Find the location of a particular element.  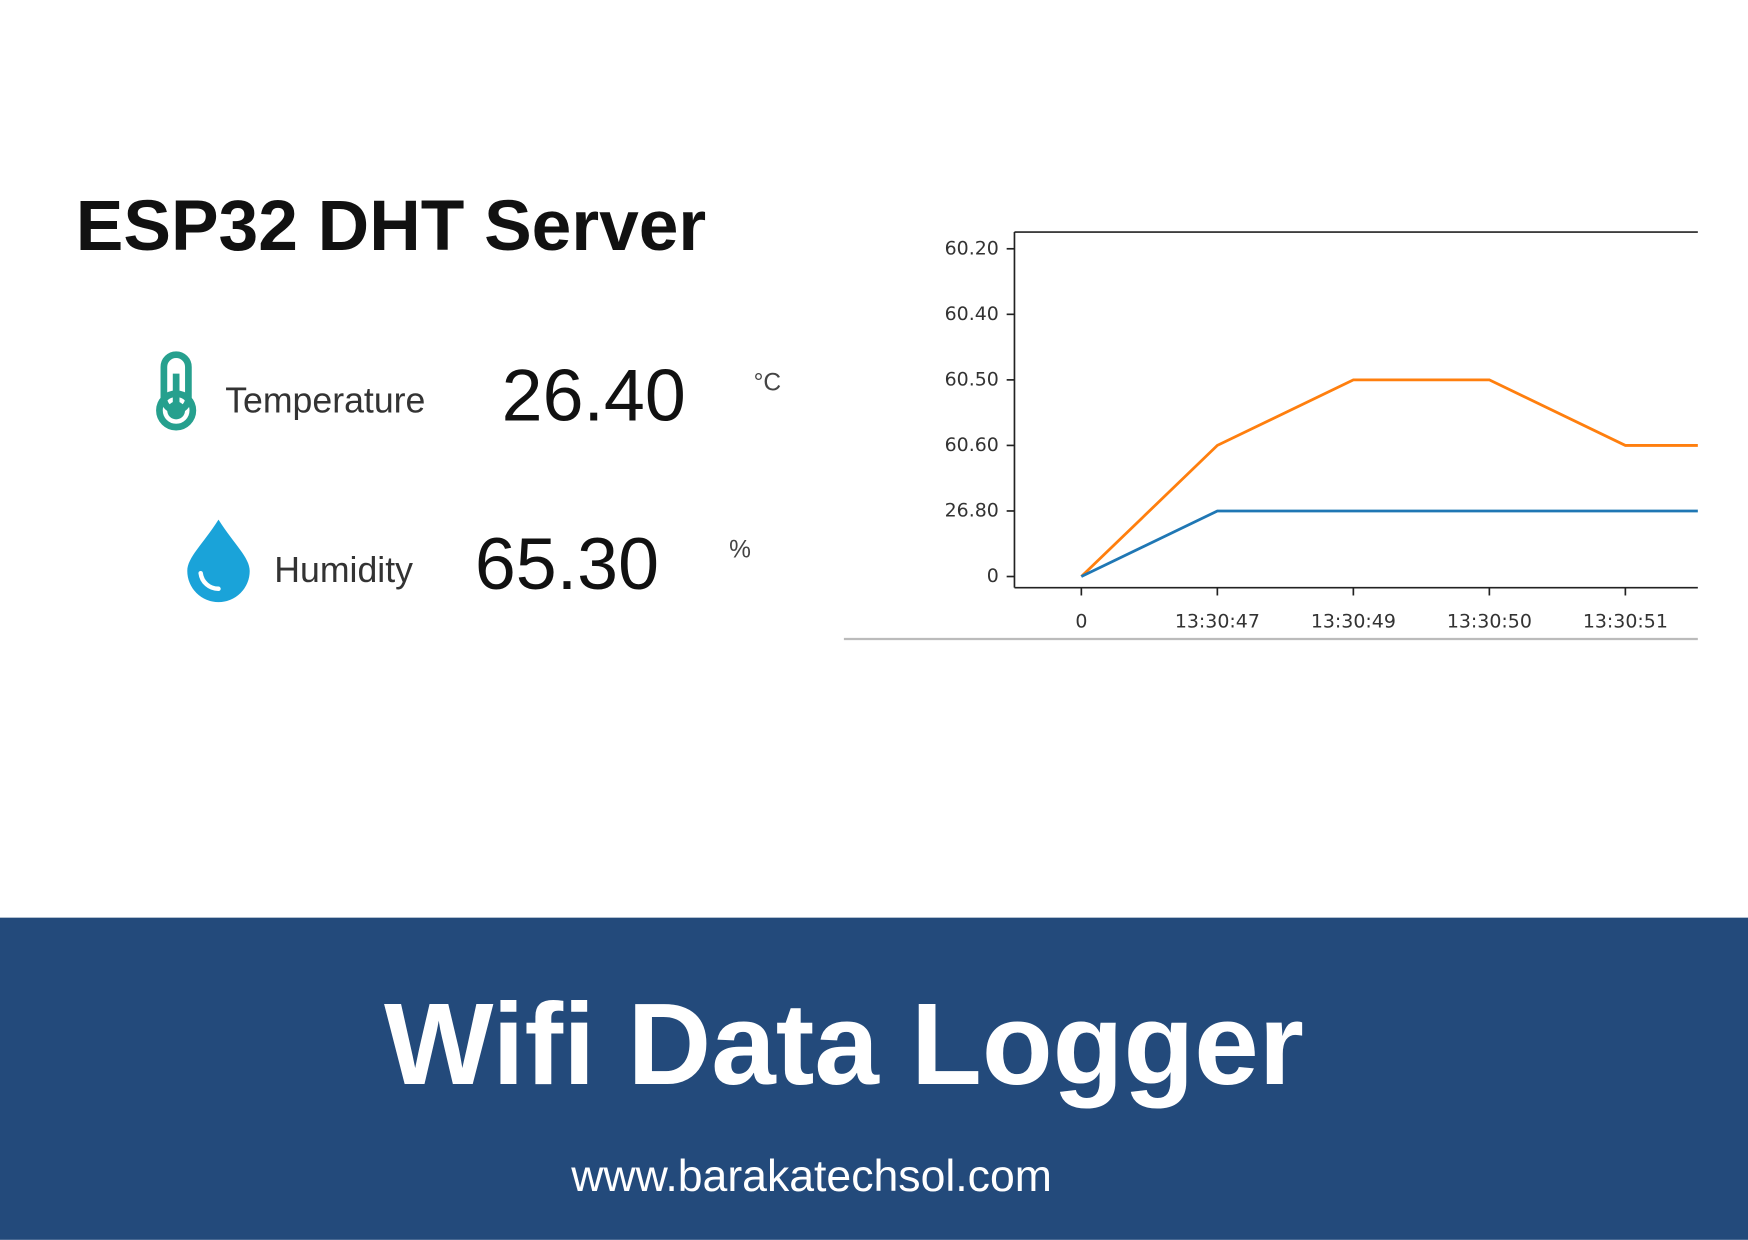

y-tick-label: 0 is located at coordinates (993, 576).